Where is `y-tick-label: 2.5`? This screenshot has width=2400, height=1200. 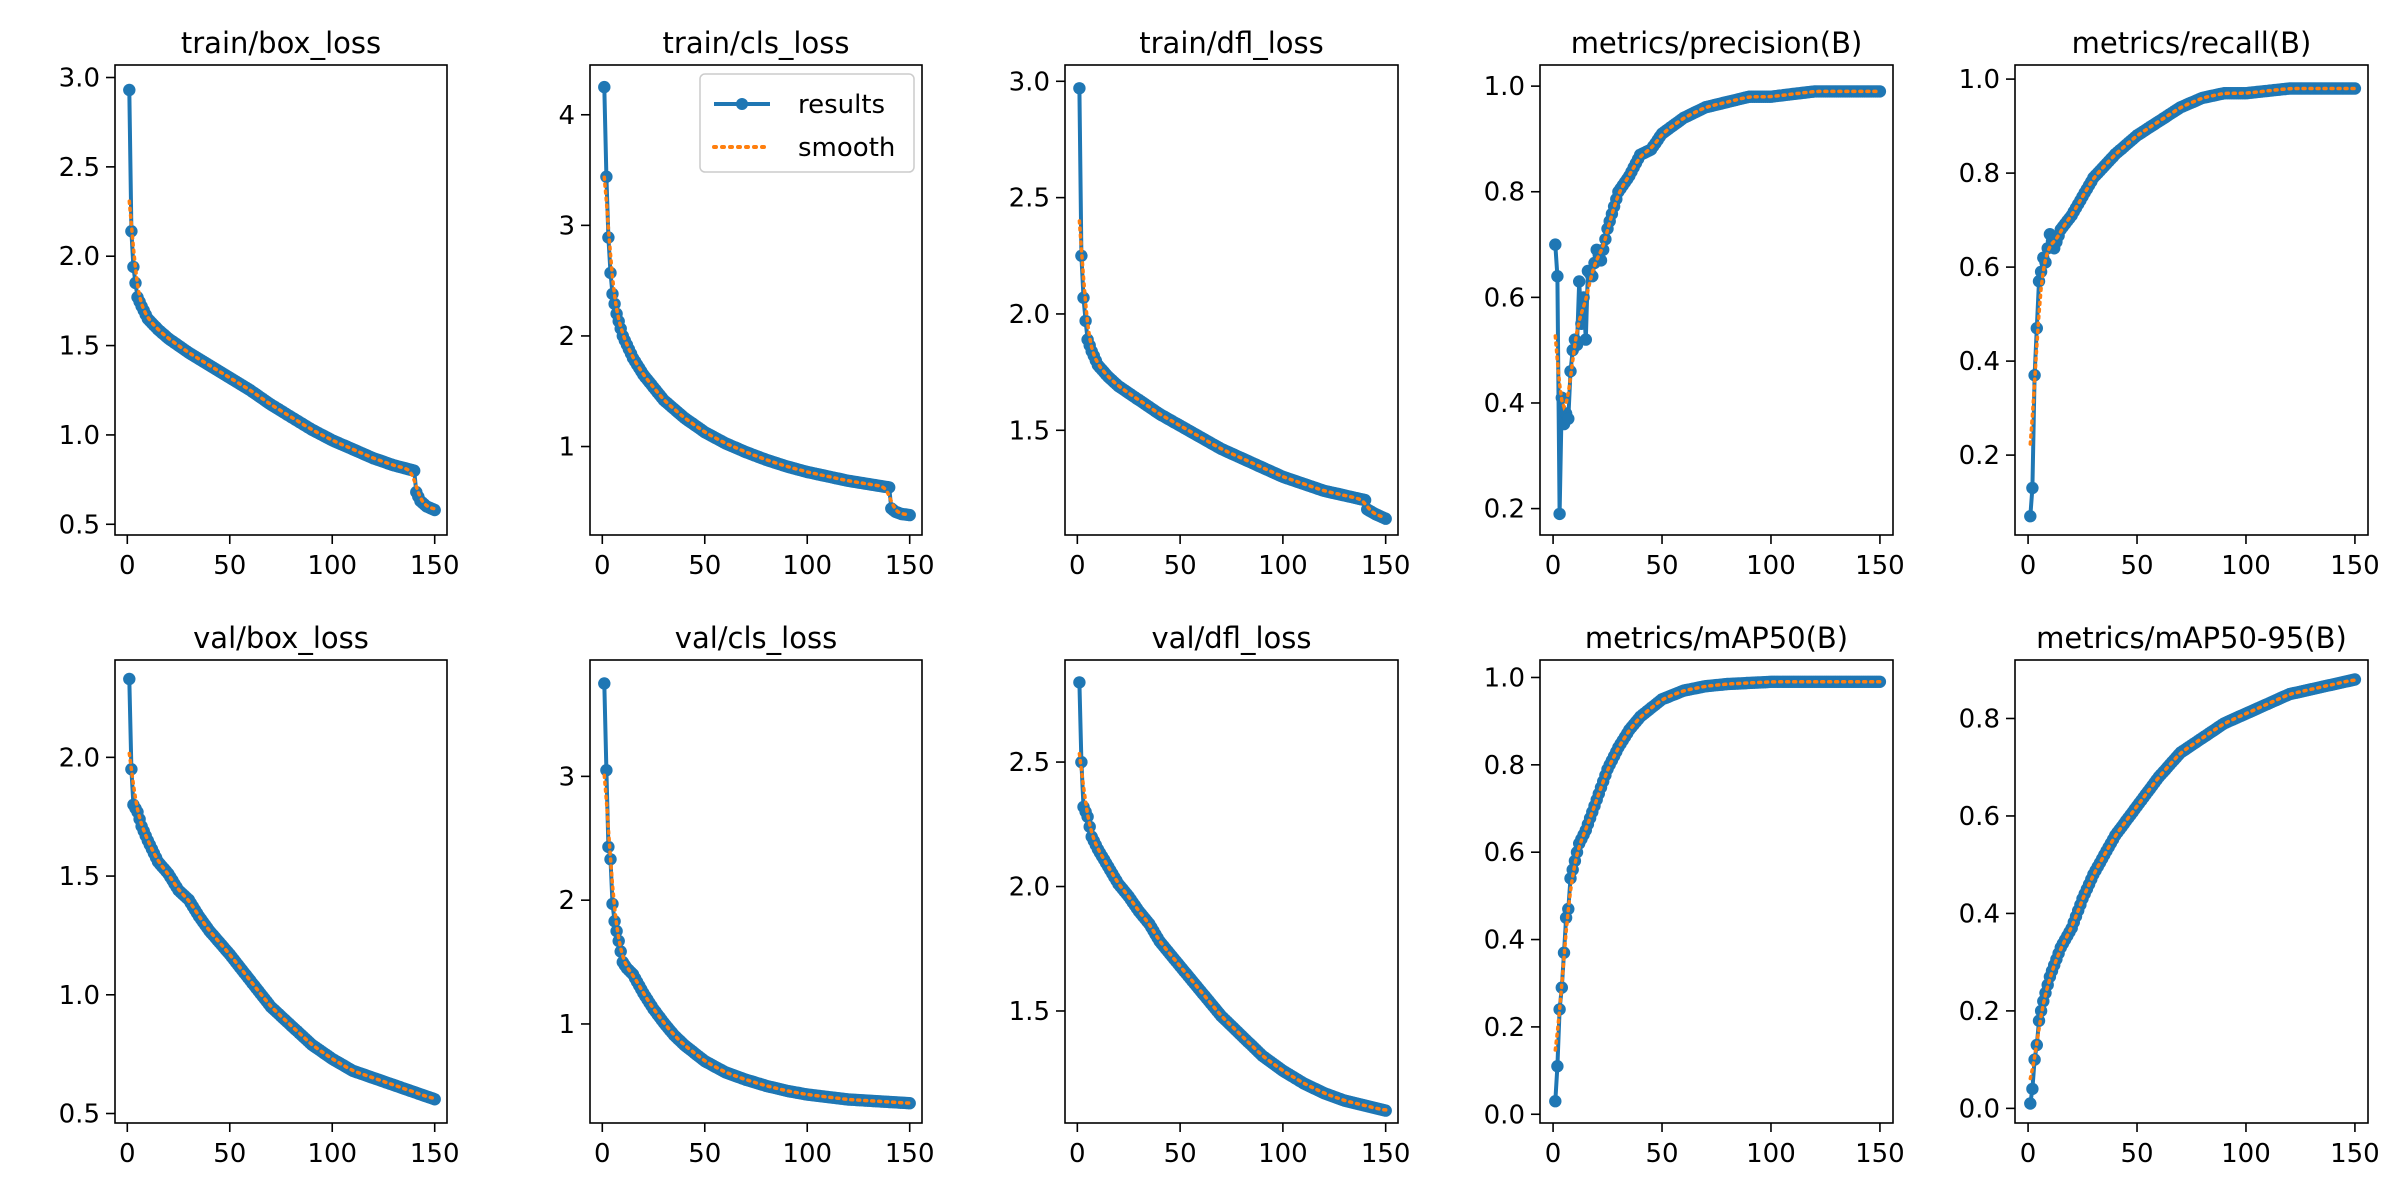 y-tick-label: 2.5 is located at coordinates (79, 168).